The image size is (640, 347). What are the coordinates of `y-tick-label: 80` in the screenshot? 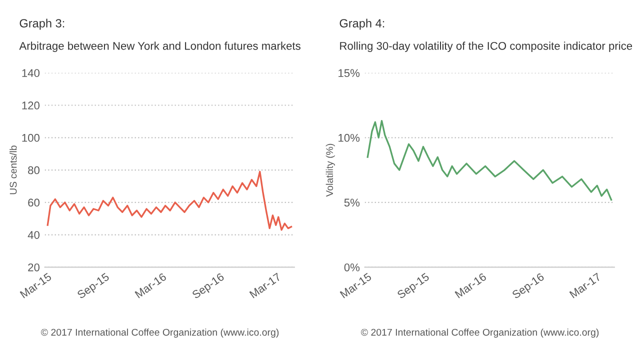 It's located at (34, 170).